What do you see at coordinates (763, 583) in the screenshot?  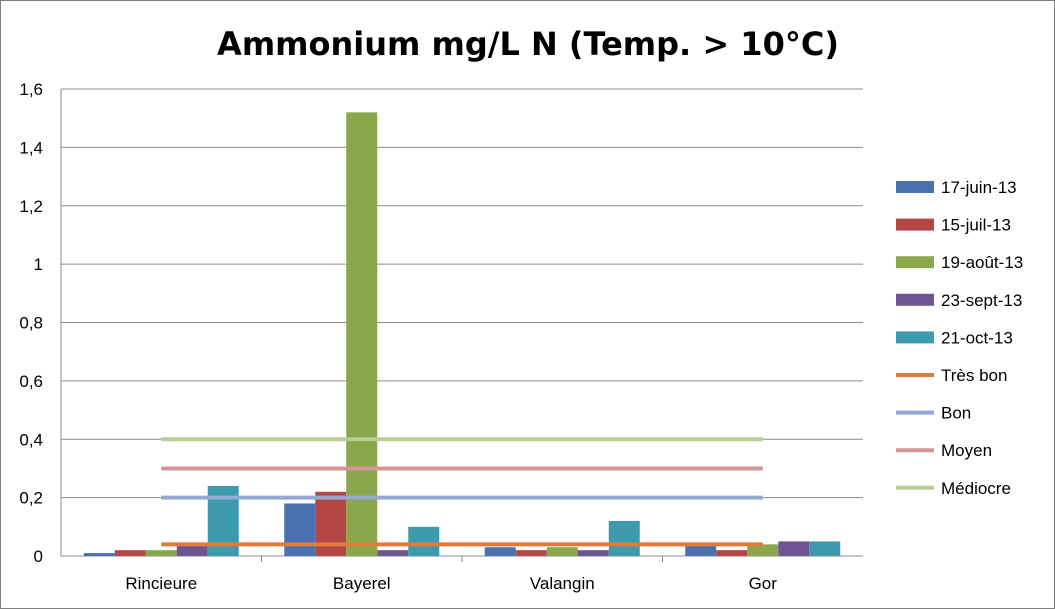 I see `x-tick-label: Gor` at bounding box center [763, 583].